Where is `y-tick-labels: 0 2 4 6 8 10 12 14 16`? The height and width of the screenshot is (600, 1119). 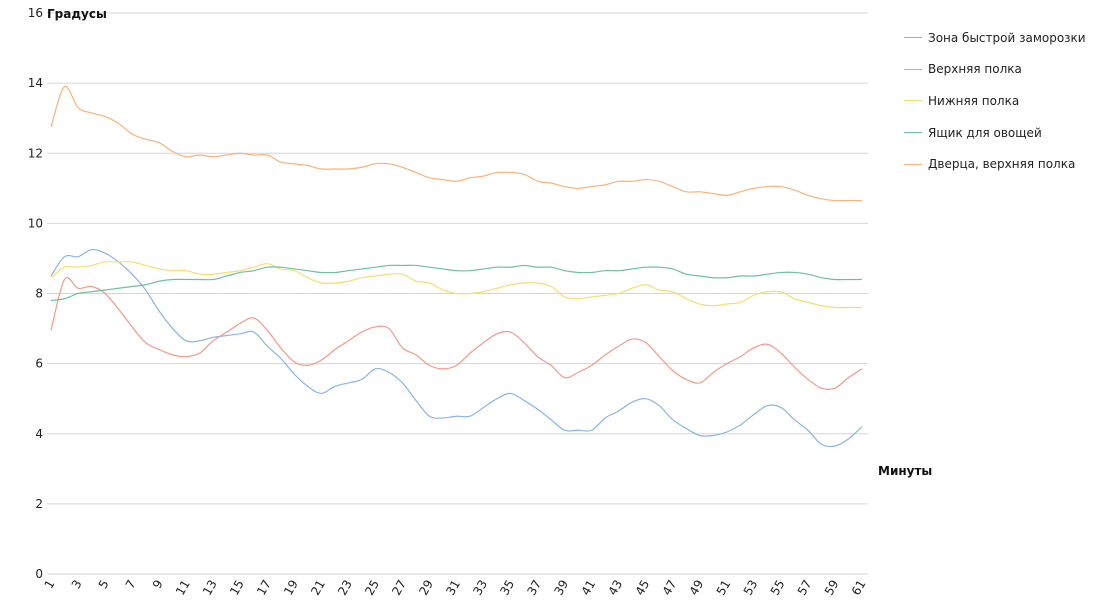
y-tick-labels: 0 2 4 6 8 10 12 14 16 is located at coordinates (35, 293).